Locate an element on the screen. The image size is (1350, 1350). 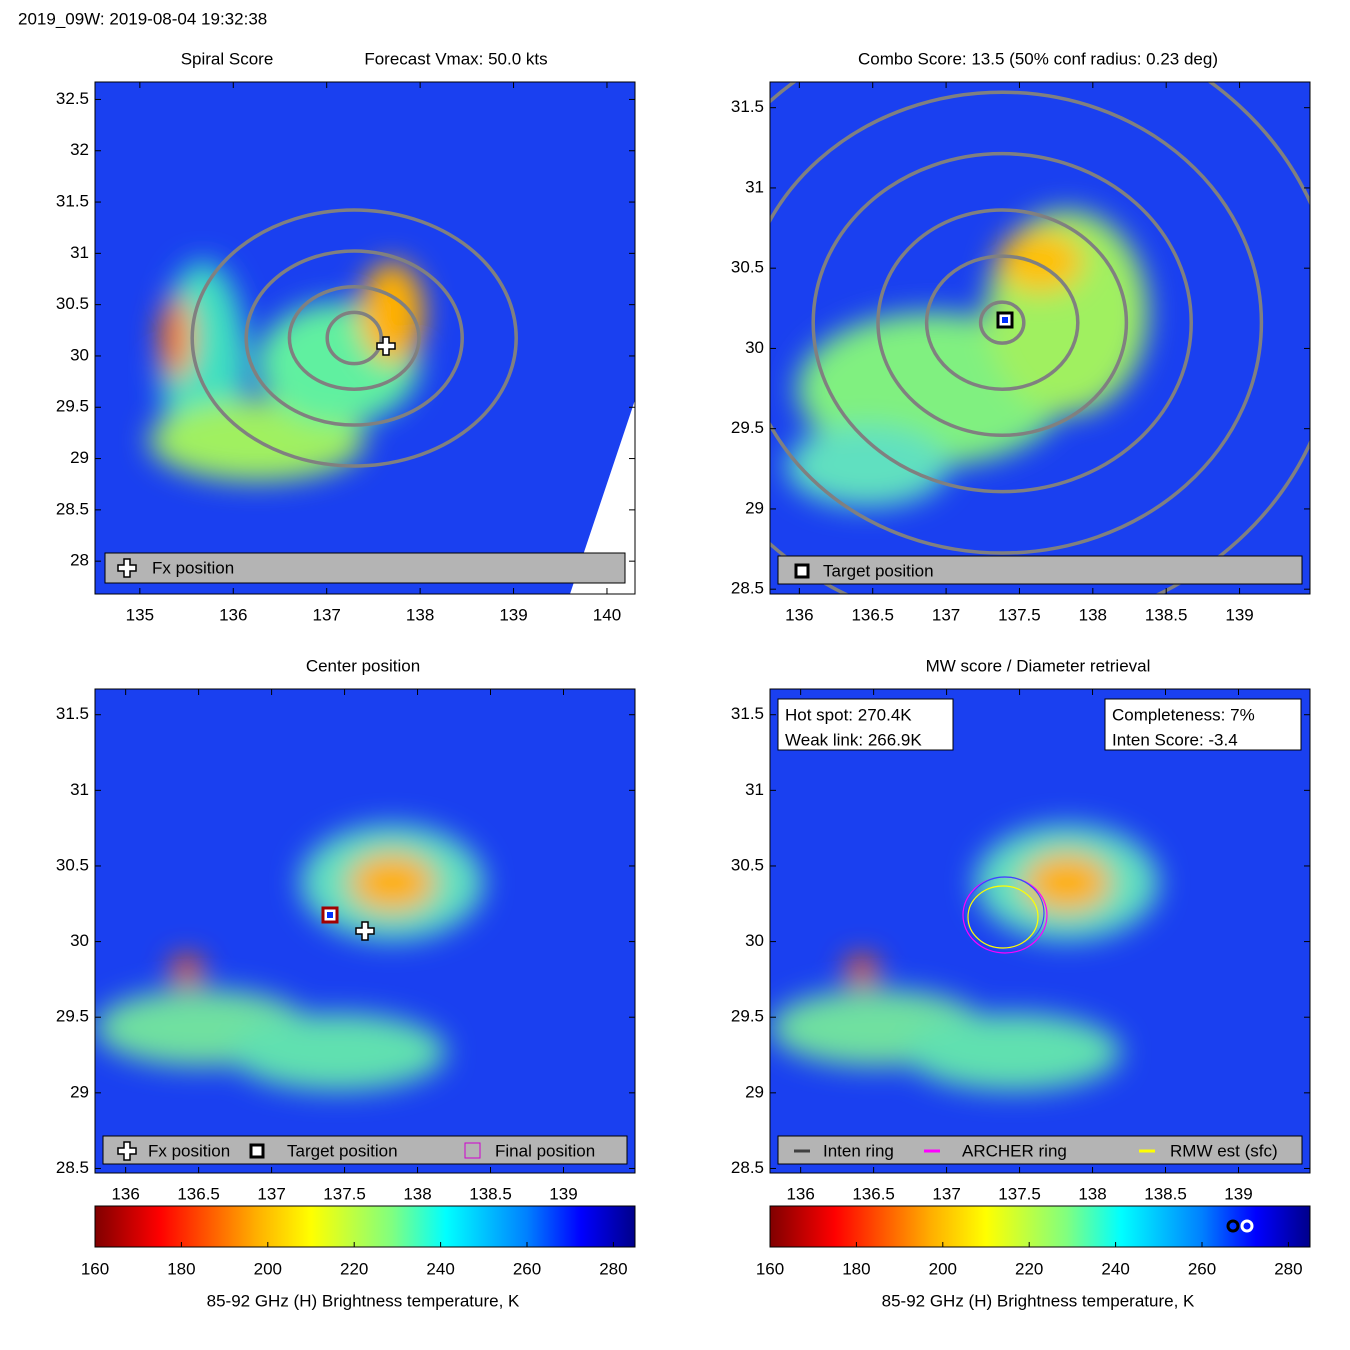
annotation: Weak link: 266.9K is located at coordinates (853, 739).